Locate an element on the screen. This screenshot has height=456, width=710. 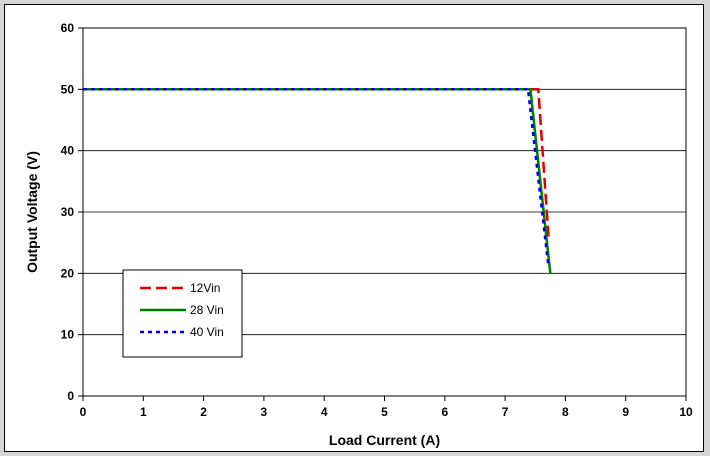
y-tick-label: 50 is located at coordinates (68, 89).